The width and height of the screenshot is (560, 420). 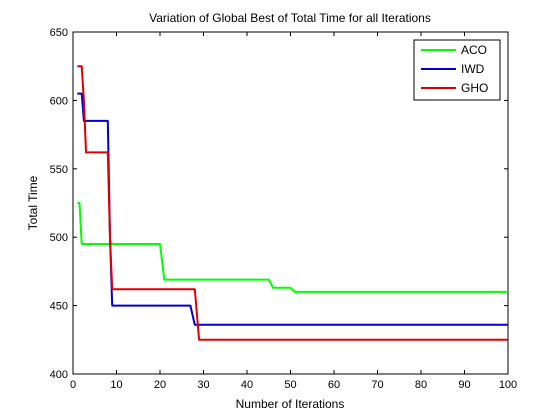 I want to click on x-tick-label: 60, so click(x=334, y=385).